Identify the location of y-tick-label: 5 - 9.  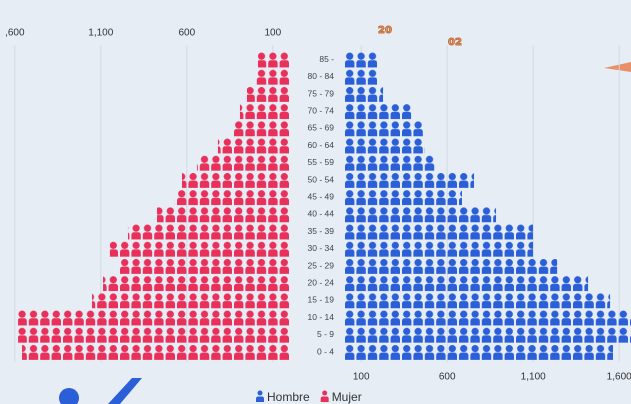
(325, 334).